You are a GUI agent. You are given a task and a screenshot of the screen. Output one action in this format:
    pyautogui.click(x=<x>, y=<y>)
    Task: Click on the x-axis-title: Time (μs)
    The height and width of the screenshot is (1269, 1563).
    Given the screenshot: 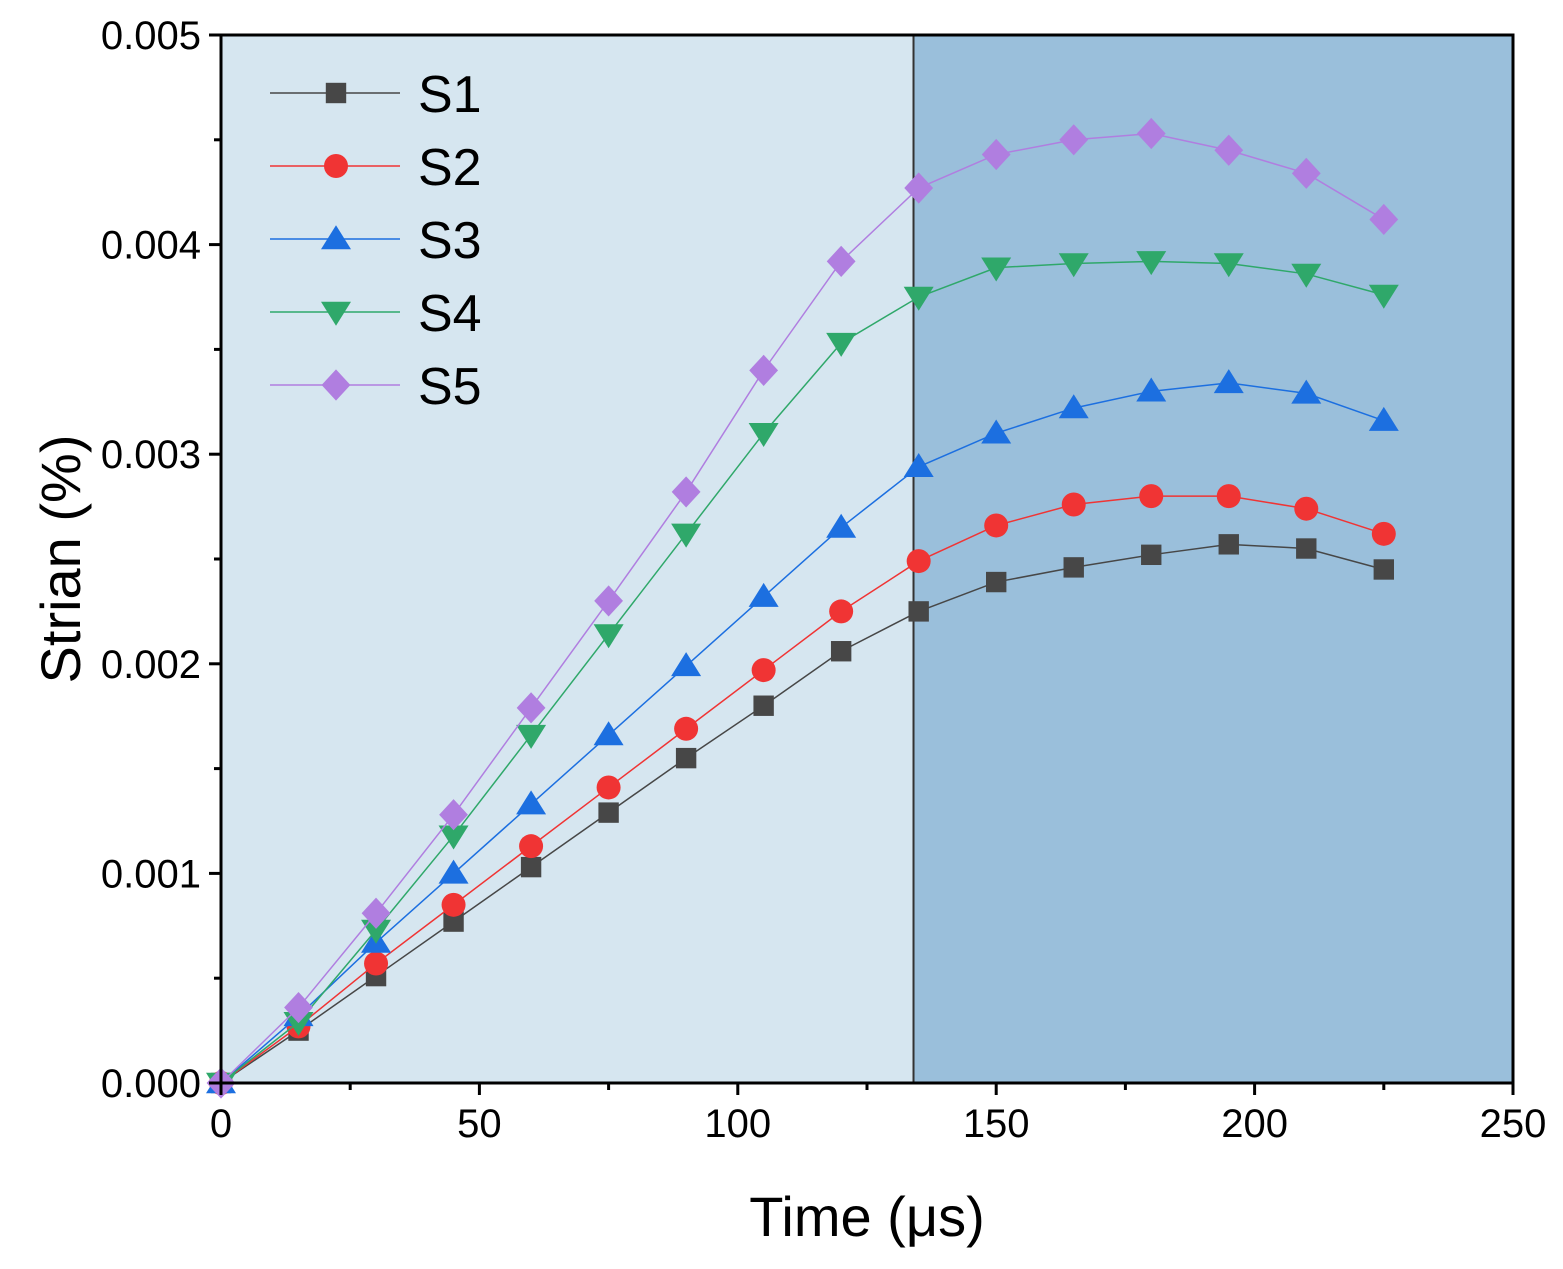 What is the action you would take?
    pyautogui.click(x=866, y=1216)
    